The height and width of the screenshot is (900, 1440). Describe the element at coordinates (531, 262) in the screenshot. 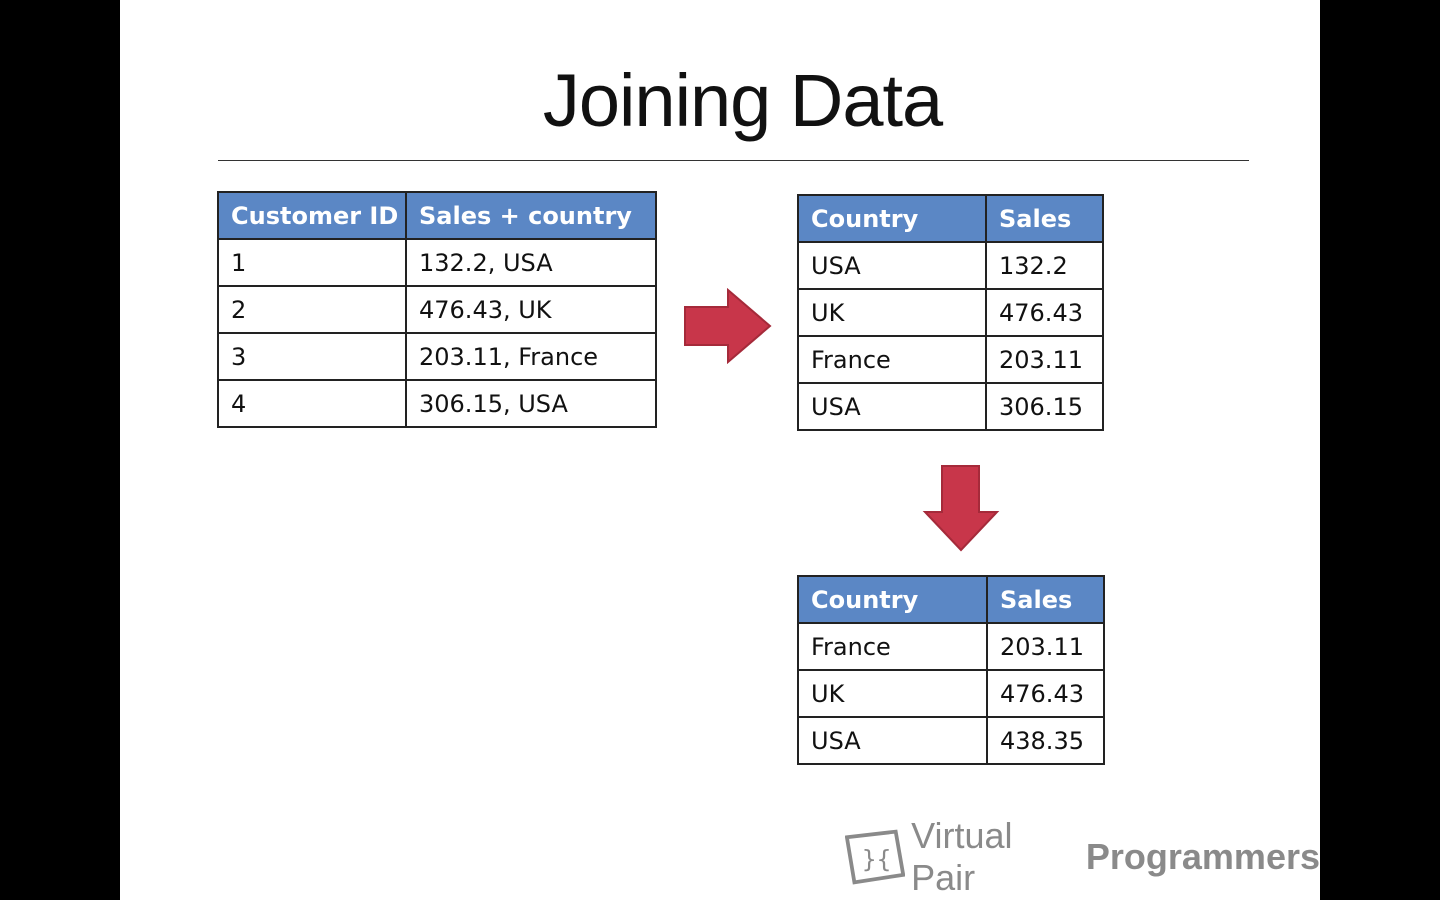

I see `table-cell: 132.2, USA` at that location.